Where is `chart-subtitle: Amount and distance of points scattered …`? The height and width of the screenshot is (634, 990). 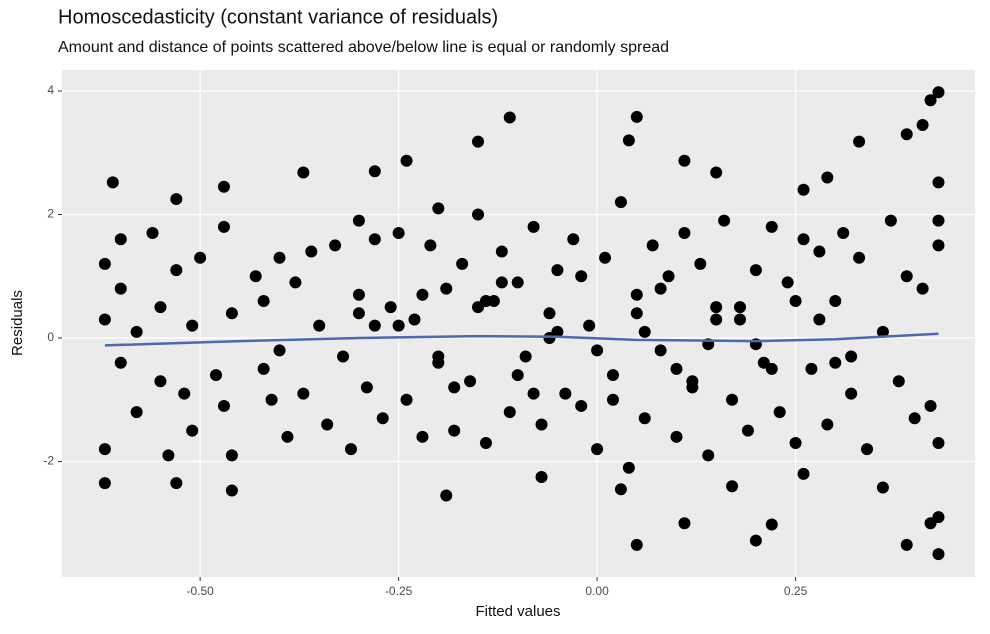 chart-subtitle: Amount and distance of points scattered … is located at coordinates (363, 47).